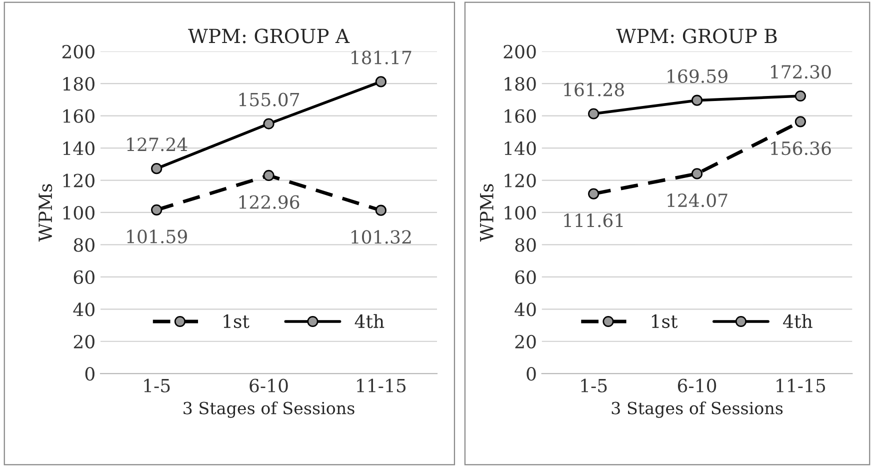 This screenshot has height=467, width=874. Describe the element at coordinates (157, 237) in the screenshot. I see `data-label: 101.59` at that location.